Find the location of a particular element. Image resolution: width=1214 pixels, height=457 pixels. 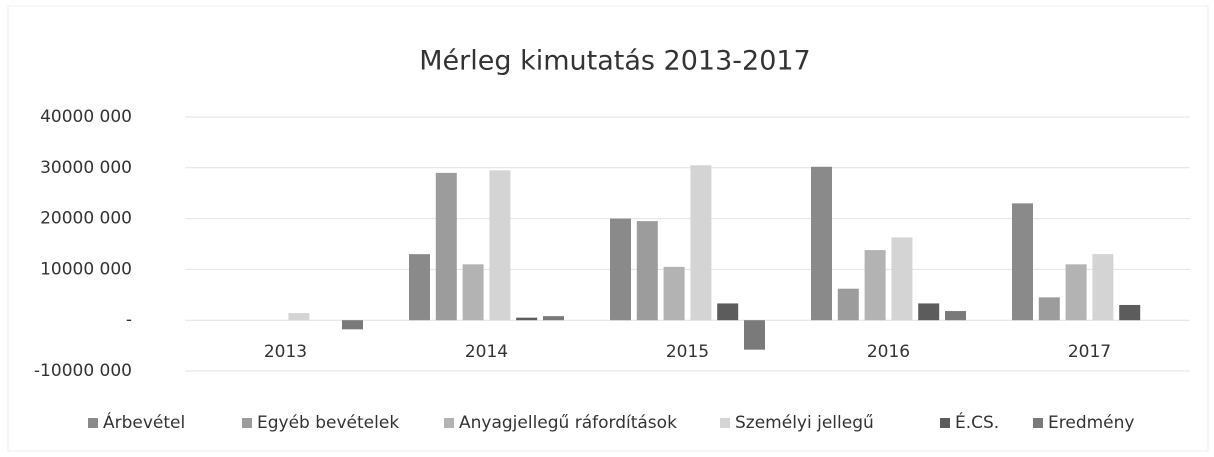

x-tick-label: 2015 is located at coordinates (687, 352).